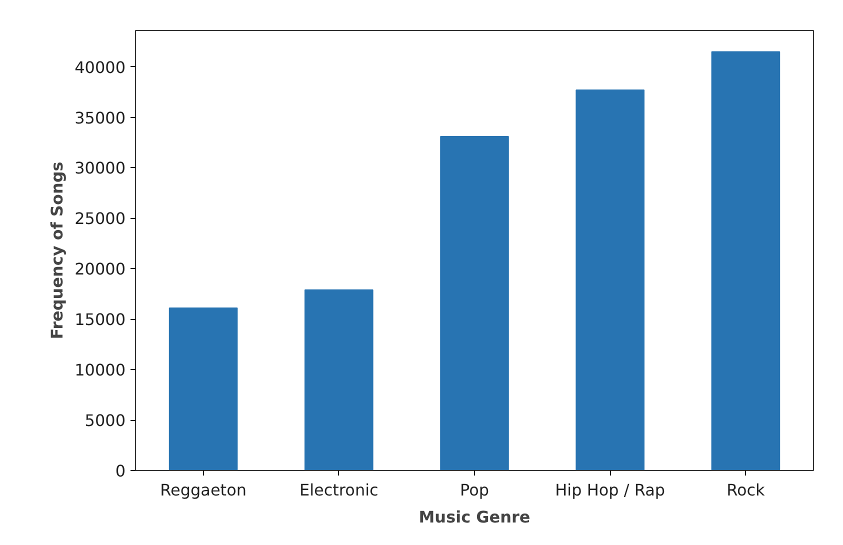 This screenshot has height=545, width=843. Describe the element at coordinates (338, 490) in the screenshot. I see `x-tick-label: Electronic` at that location.